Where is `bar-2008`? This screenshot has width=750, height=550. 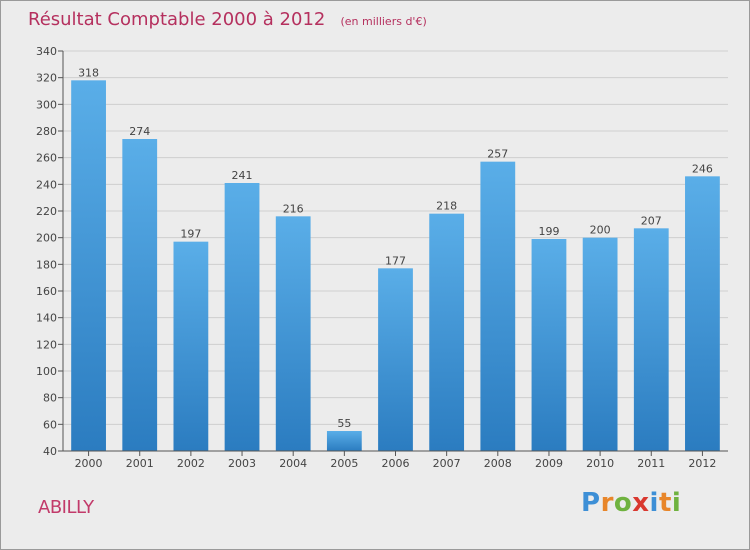
bar-2008 is located at coordinates (498, 306).